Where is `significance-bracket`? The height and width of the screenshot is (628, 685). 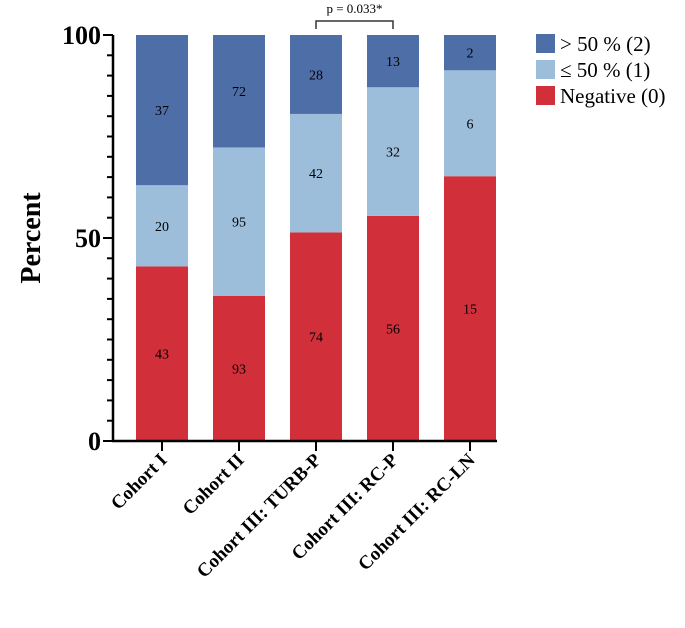
significance-bracket is located at coordinates (354, 24).